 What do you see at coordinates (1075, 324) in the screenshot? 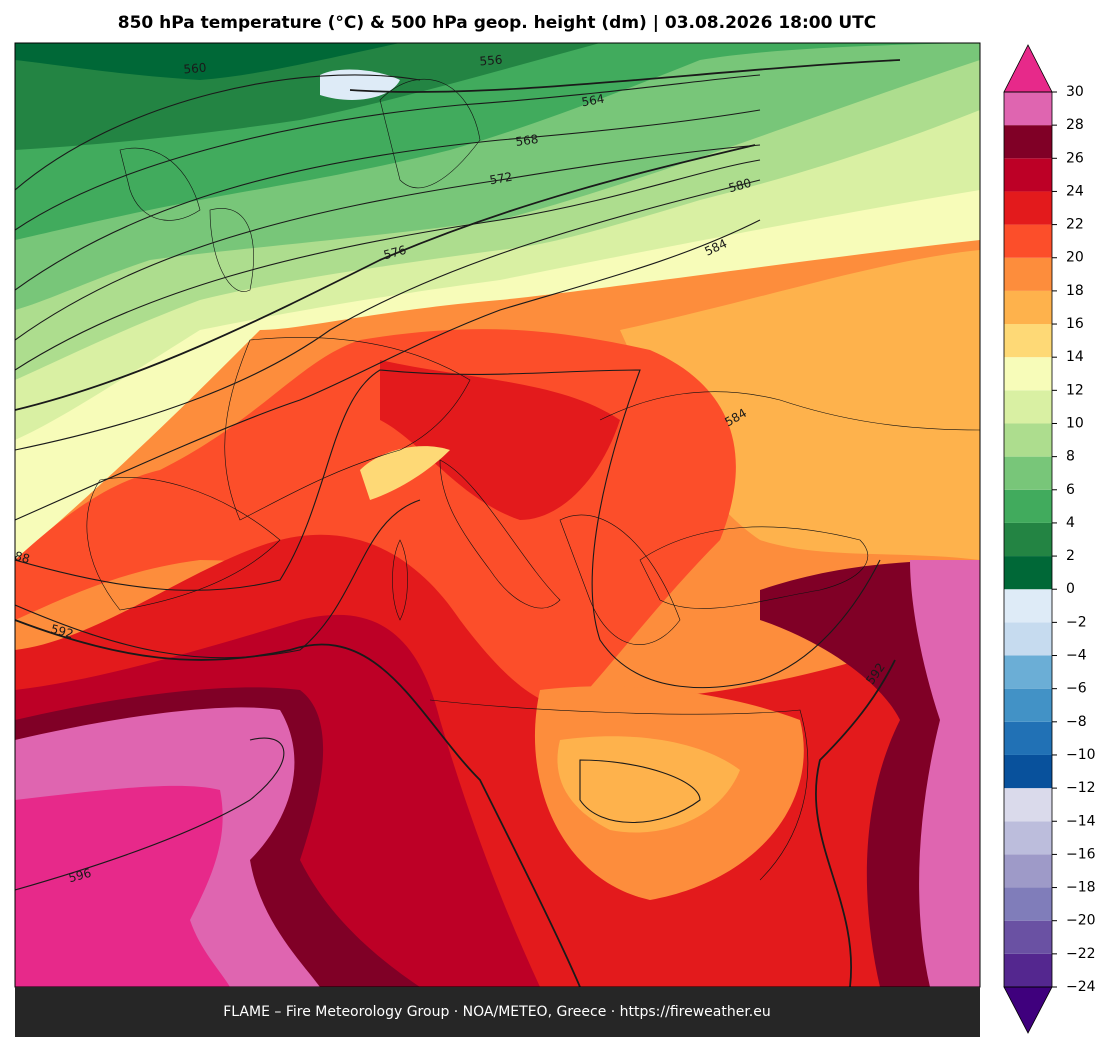
I see `colorbar-tick-label: 16` at bounding box center [1075, 324].